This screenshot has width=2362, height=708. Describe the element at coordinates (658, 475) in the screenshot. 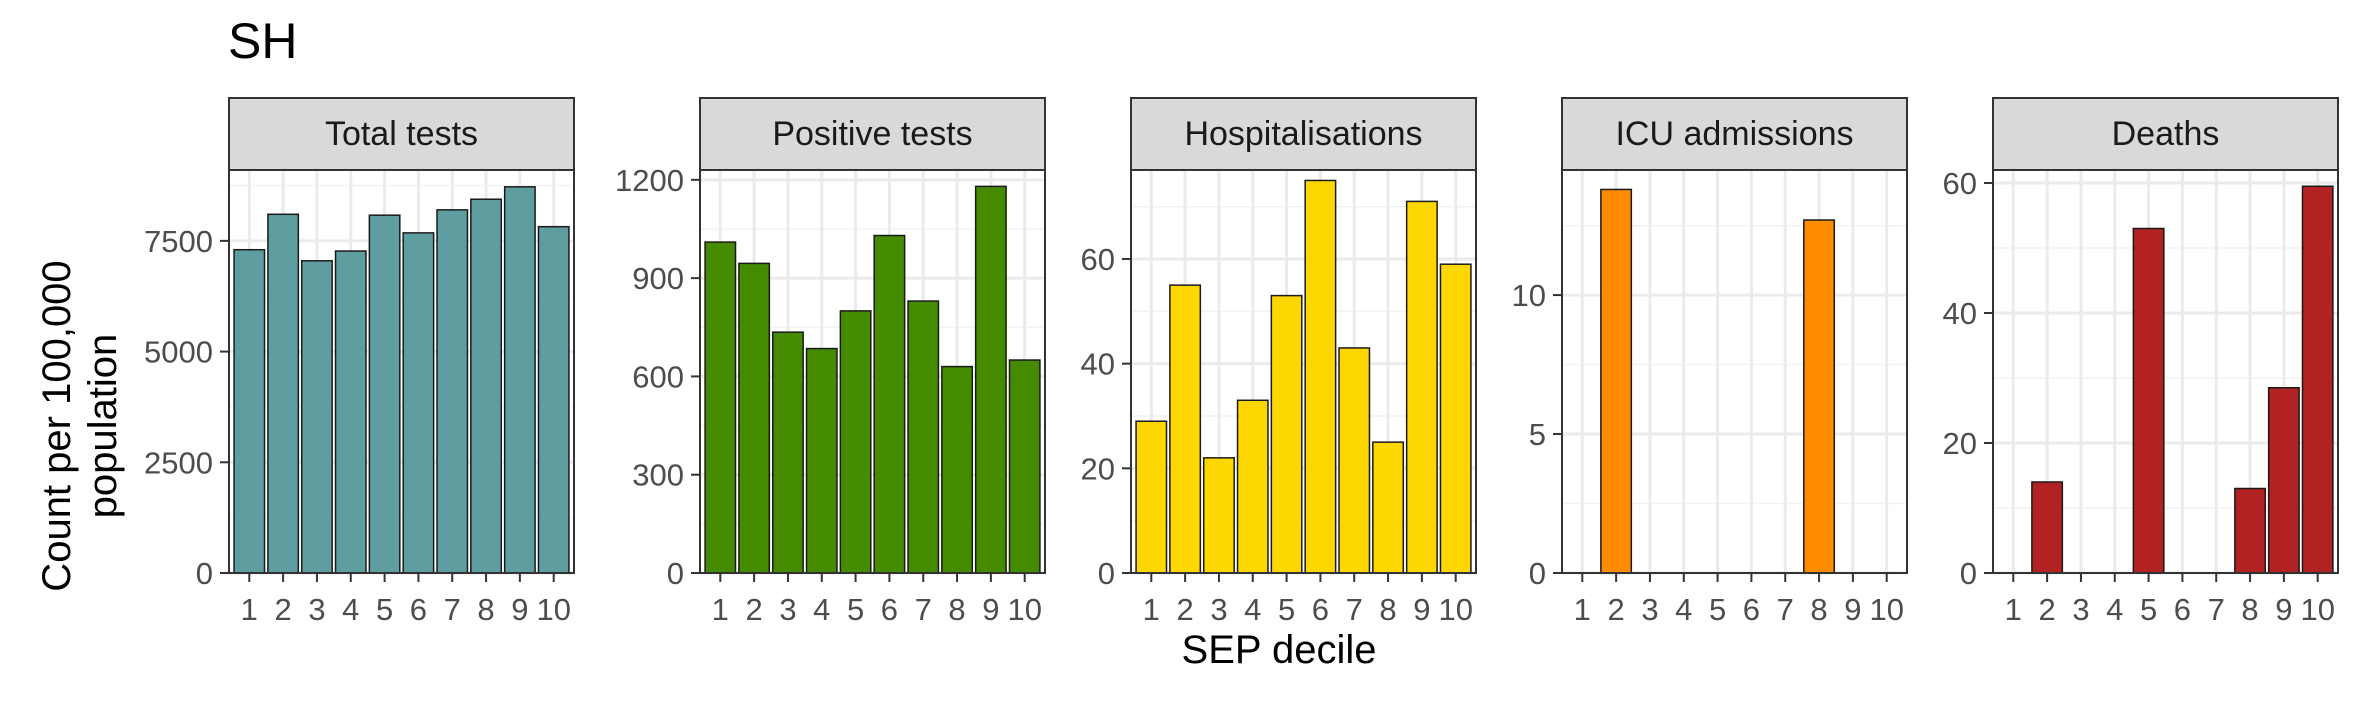

I see `y-tick-label: 300` at that location.